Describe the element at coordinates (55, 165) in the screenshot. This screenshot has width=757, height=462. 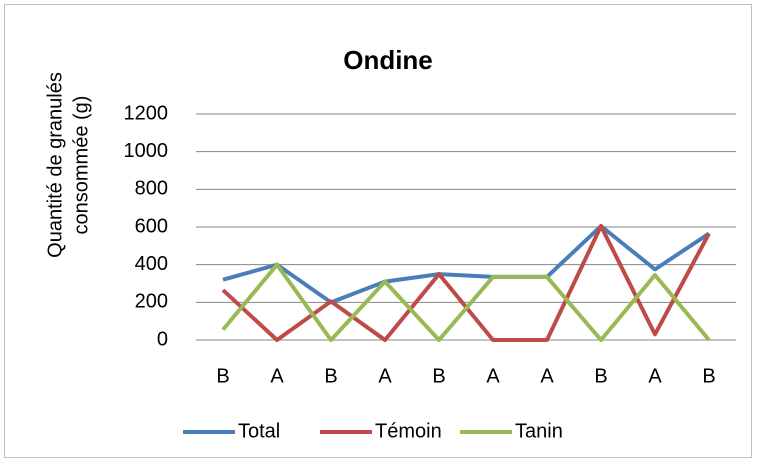
I see `y-axis-label-line: Quantité de granulés` at that location.